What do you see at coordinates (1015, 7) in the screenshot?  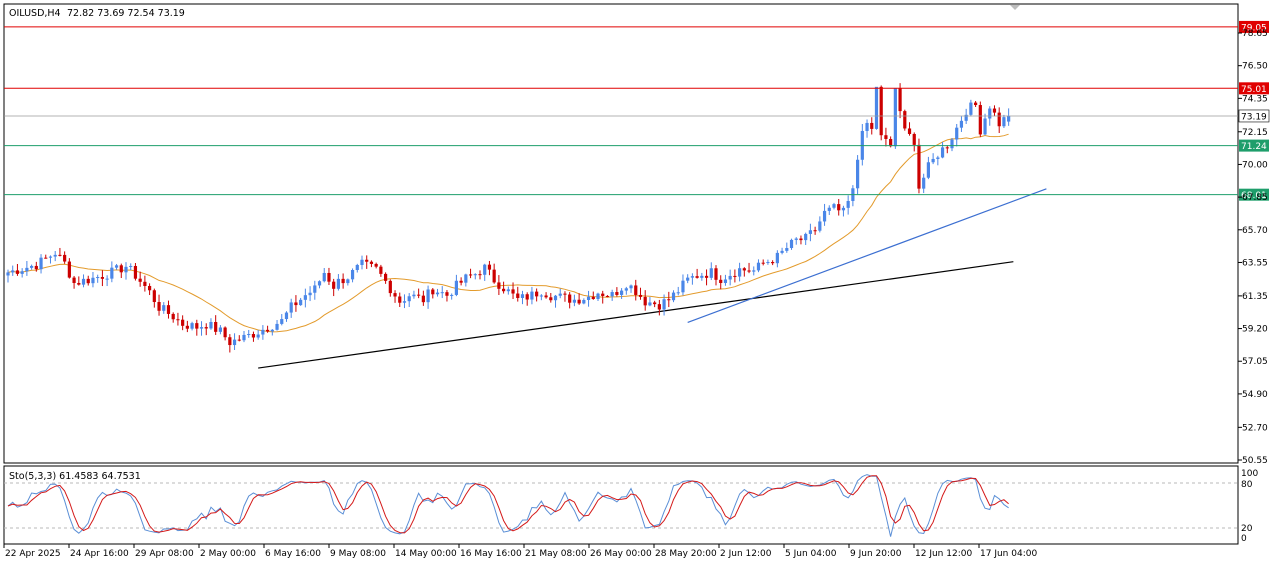 I see `shift-marker-icon` at bounding box center [1015, 7].